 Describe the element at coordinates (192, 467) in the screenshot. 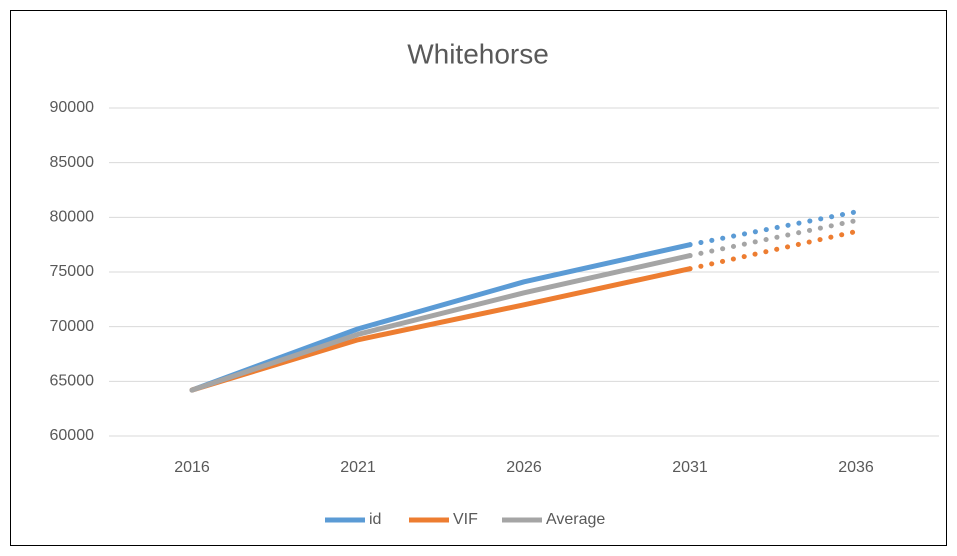

I see `x-tick-label: 2016` at that location.